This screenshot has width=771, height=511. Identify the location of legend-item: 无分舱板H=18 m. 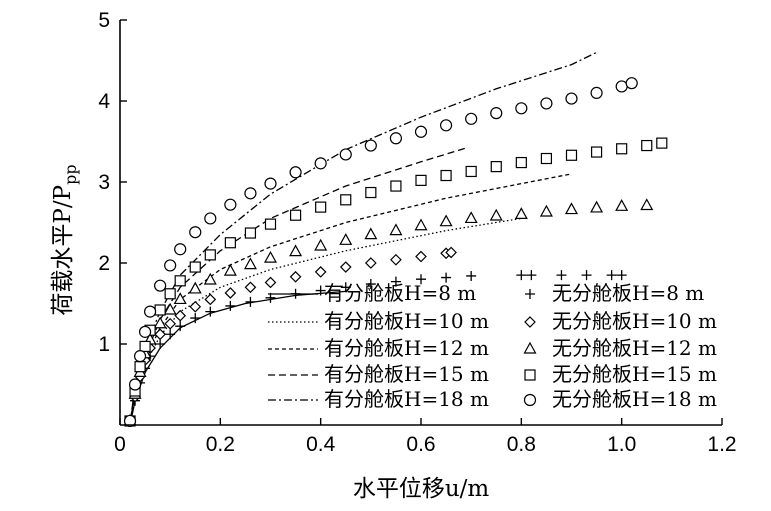
(620, 399).